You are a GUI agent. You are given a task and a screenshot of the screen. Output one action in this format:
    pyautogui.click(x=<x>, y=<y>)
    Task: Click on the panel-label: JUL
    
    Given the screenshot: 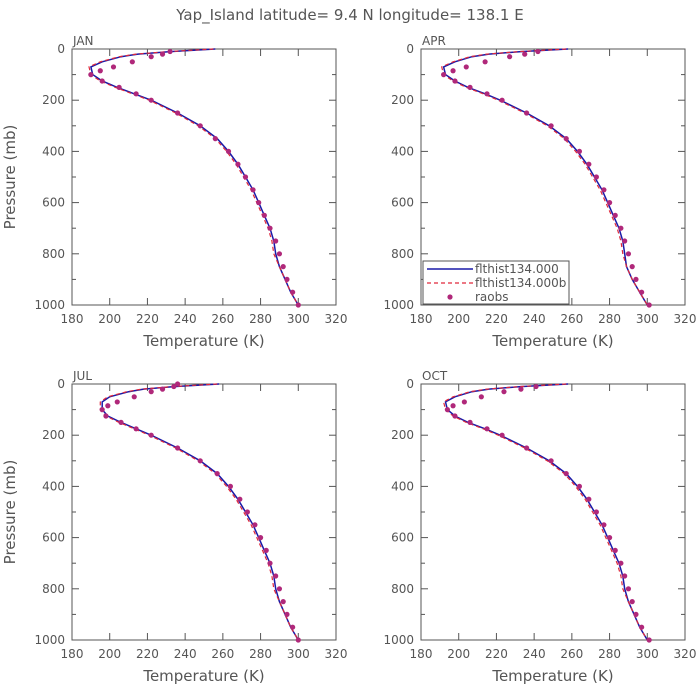 What is the action you would take?
    pyautogui.click(x=82, y=376)
    